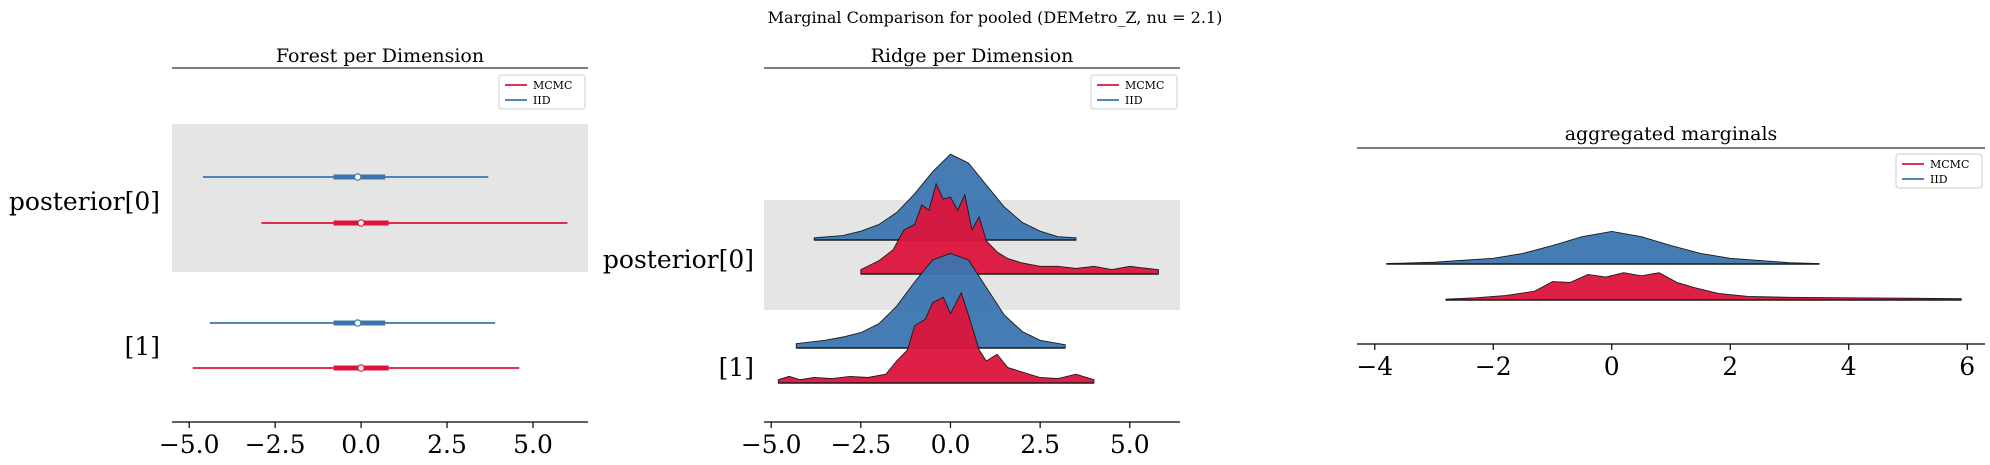  Describe the element at coordinates (972, 56) in the screenshot. I see `panel-title: Ridge per Dimension` at that location.